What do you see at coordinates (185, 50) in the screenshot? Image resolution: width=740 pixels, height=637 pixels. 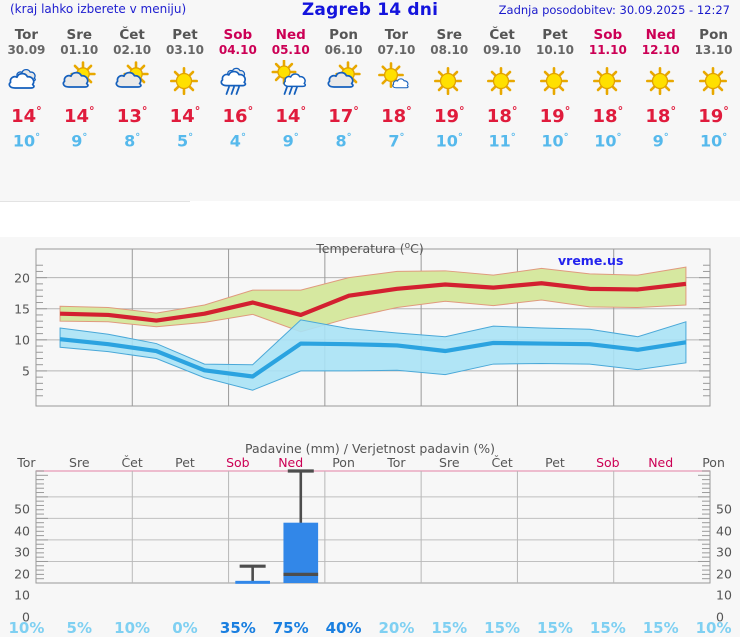 I see `day-date: 03.10` at bounding box center [185, 50].